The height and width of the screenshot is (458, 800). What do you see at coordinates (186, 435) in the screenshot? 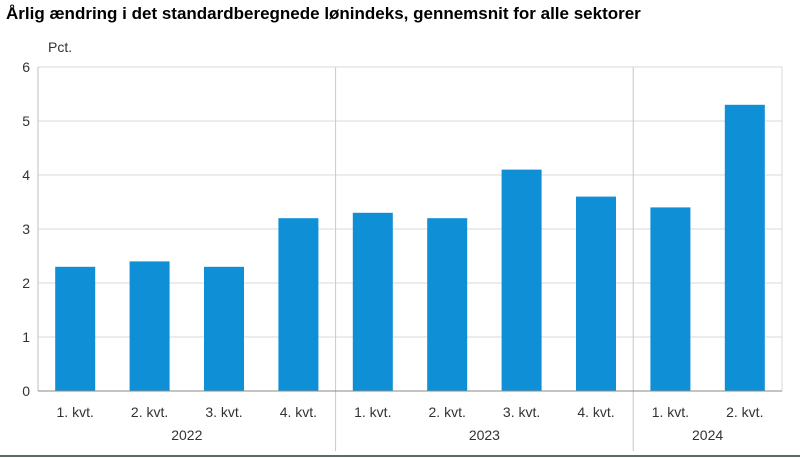
I see `x-group-label: 2022` at bounding box center [186, 435].